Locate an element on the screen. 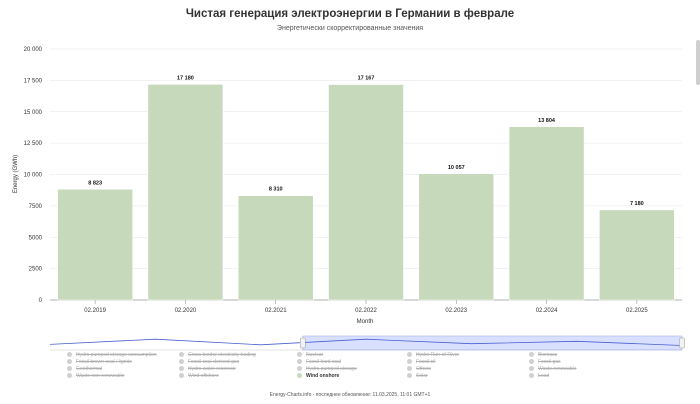 The height and width of the screenshot is (404, 700). y-tick-label: 7500 is located at coordinates (36, 207).